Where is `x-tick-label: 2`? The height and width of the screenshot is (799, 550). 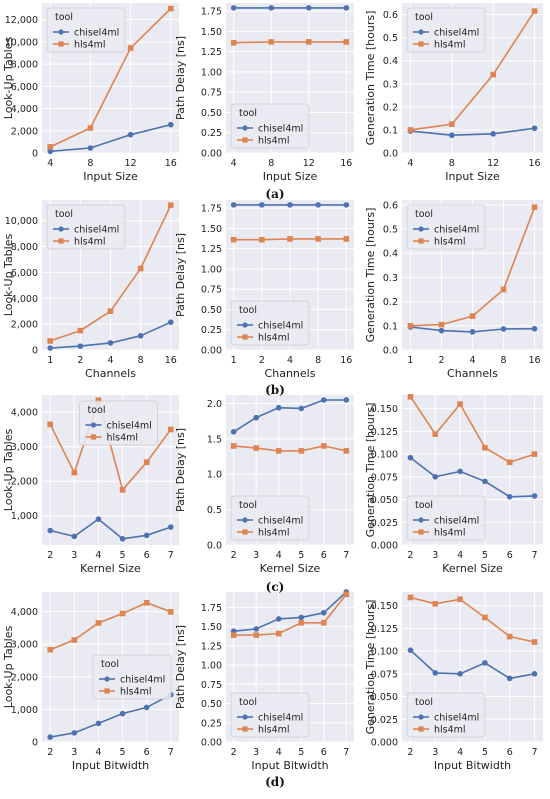
x-tick-label: 2 is located at coordinates (410, 555).